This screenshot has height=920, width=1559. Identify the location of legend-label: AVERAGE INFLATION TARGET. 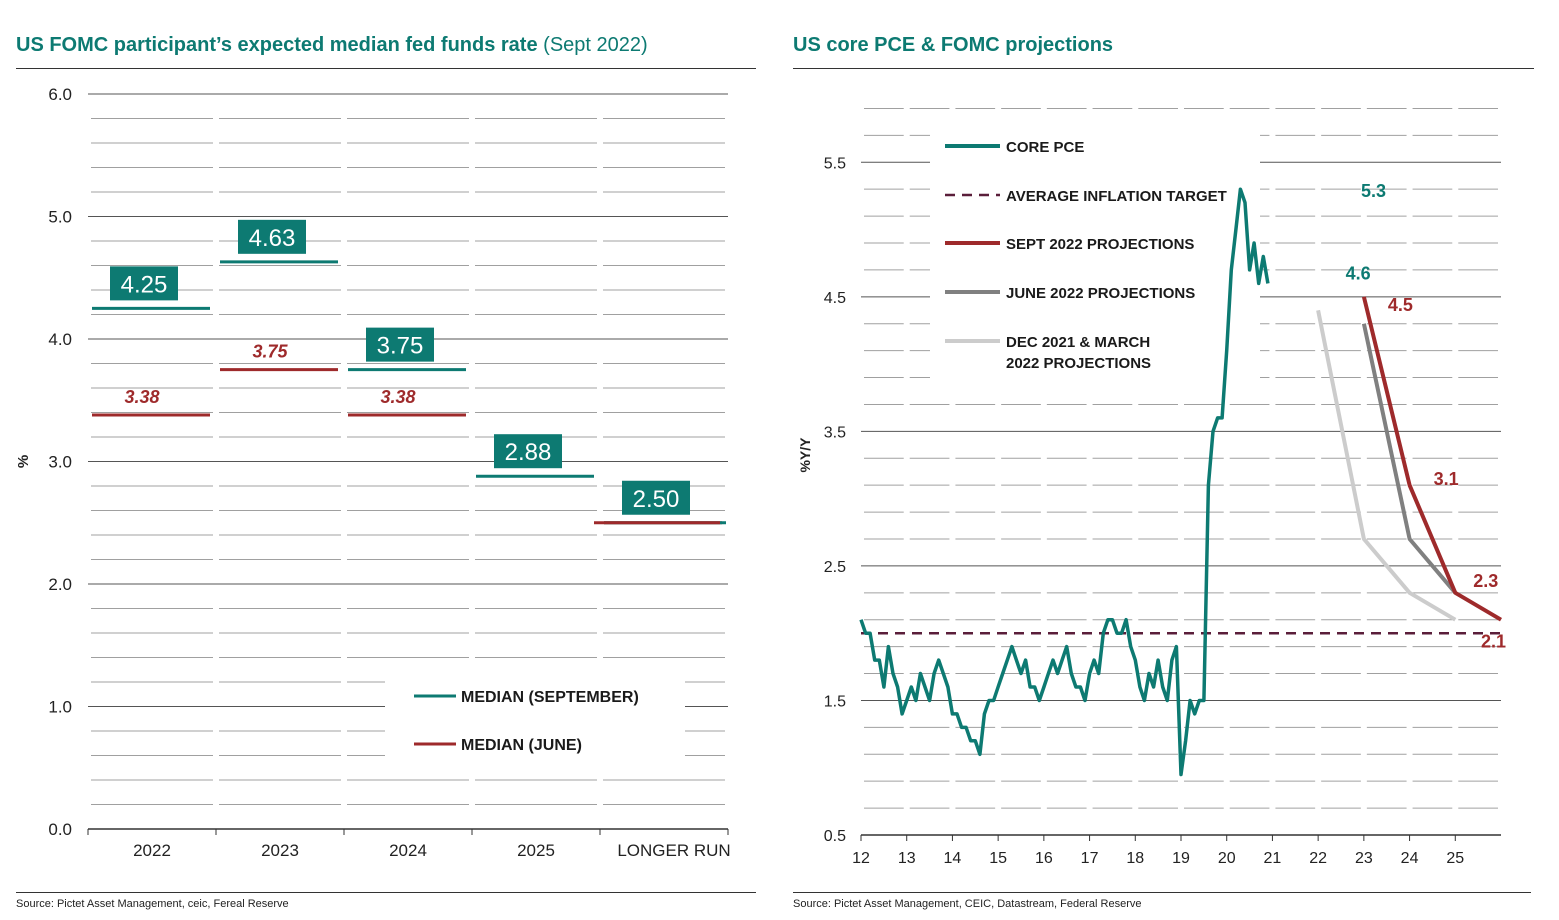
(1116, 196).